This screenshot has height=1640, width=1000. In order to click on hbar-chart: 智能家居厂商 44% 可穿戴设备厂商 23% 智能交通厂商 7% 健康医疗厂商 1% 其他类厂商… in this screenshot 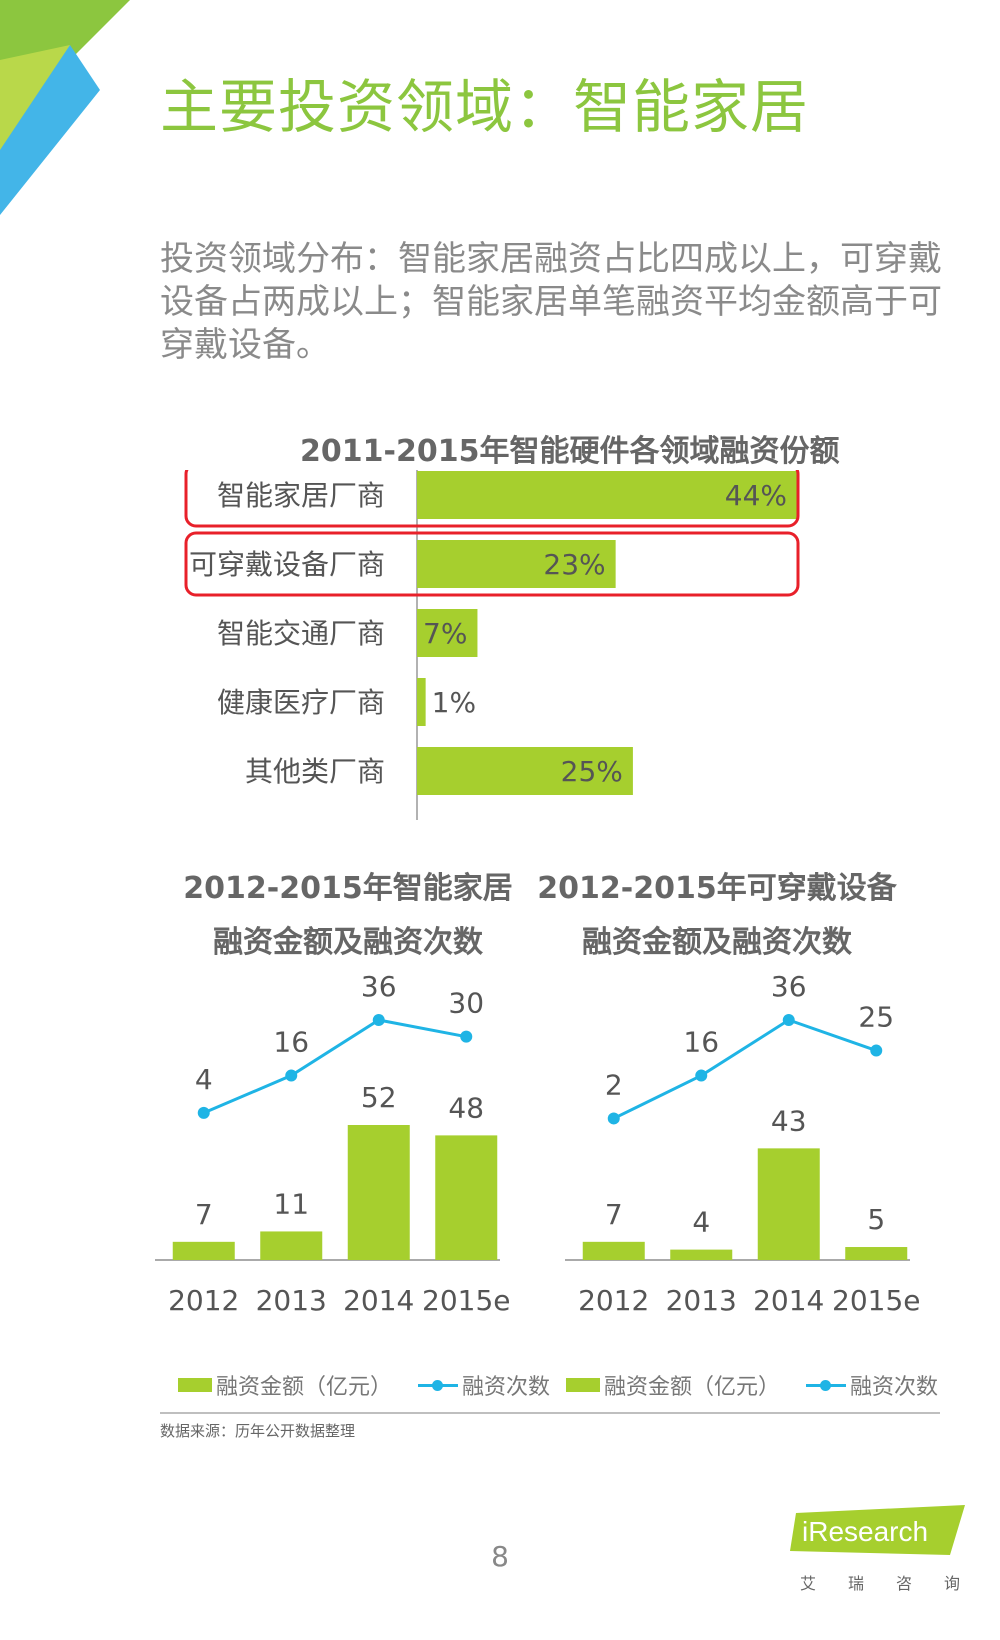, I will do `click(492, 645)`.